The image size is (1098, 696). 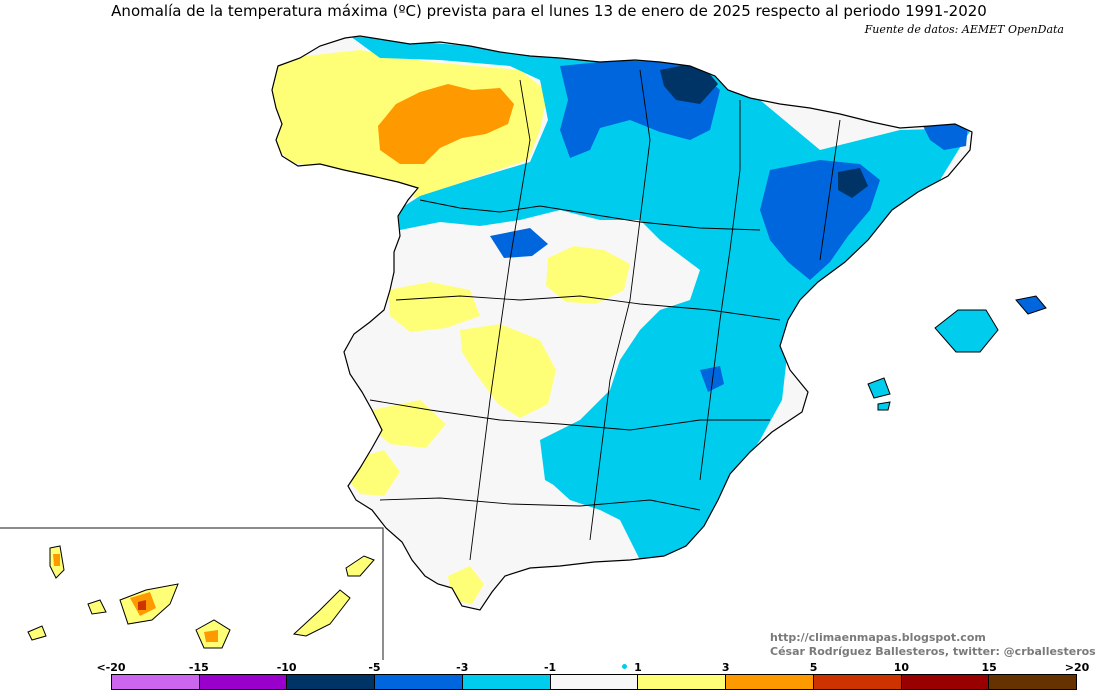 I want to click on very-cold-zone-navarra, so click(x=689, y=83).